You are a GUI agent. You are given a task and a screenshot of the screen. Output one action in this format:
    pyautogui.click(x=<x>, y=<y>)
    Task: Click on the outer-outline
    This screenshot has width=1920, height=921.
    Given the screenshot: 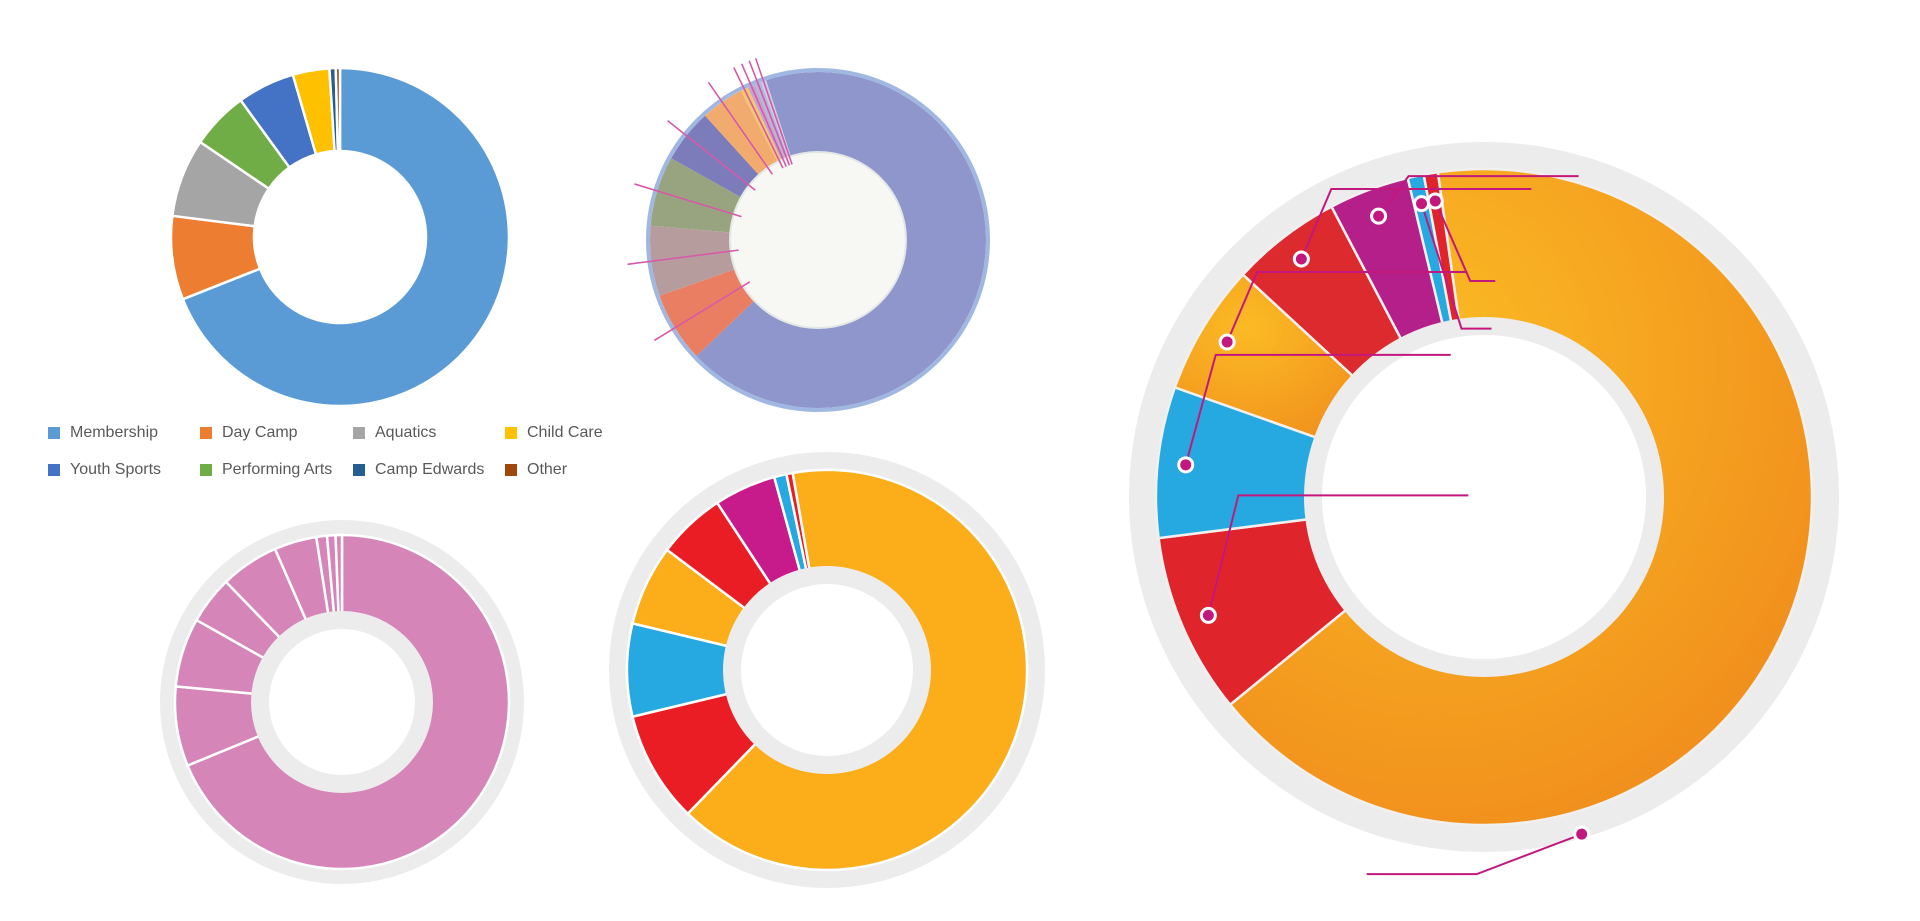 What is the action you would take?
    pyautogui.click(x=818, y=240)
    